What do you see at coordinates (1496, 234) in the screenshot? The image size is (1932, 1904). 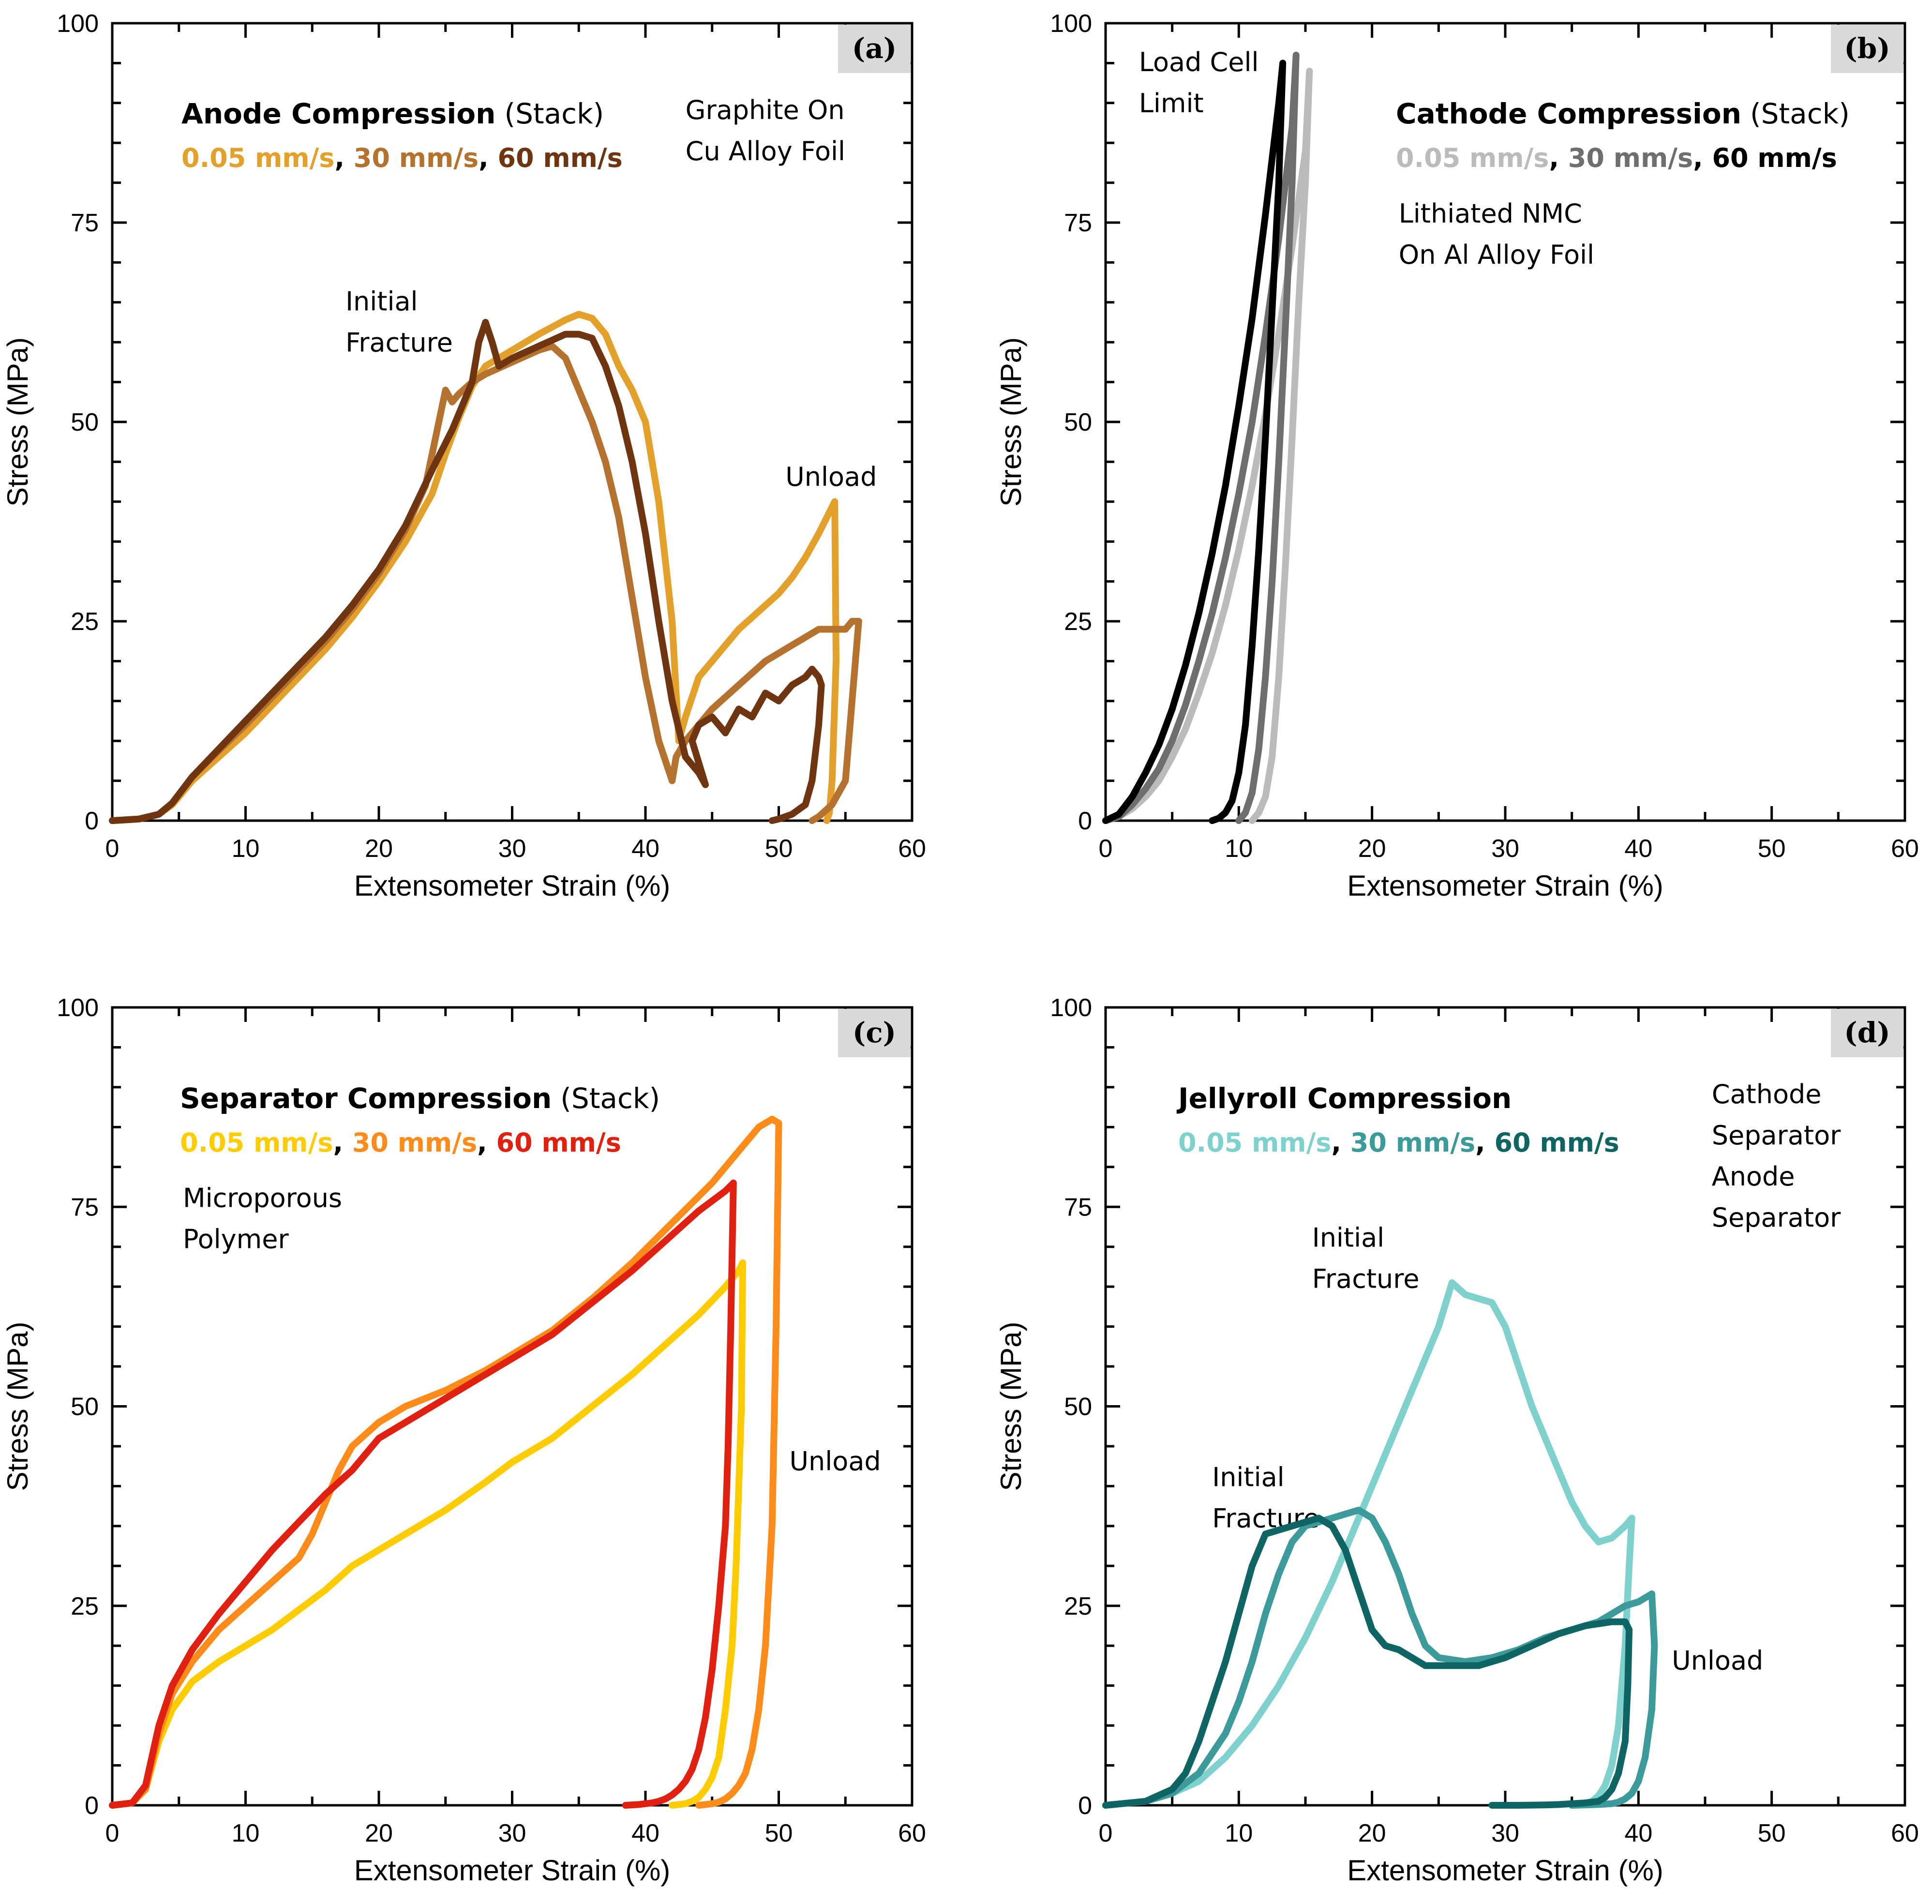 I see `annotation: Lithiated NMC On Al Alloy Foil` at bounding box center [1496, 234].